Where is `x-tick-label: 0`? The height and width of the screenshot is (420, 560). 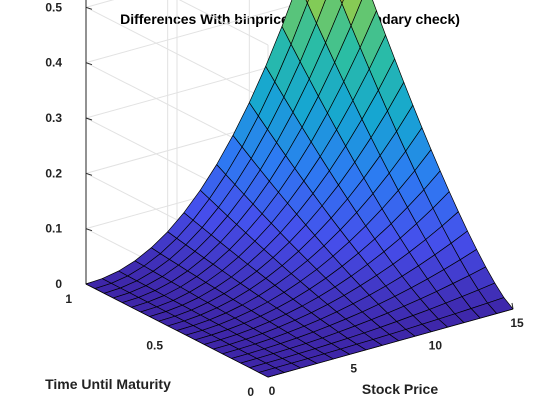
x-tick-label: 0 is located at coordinates (272, 391).